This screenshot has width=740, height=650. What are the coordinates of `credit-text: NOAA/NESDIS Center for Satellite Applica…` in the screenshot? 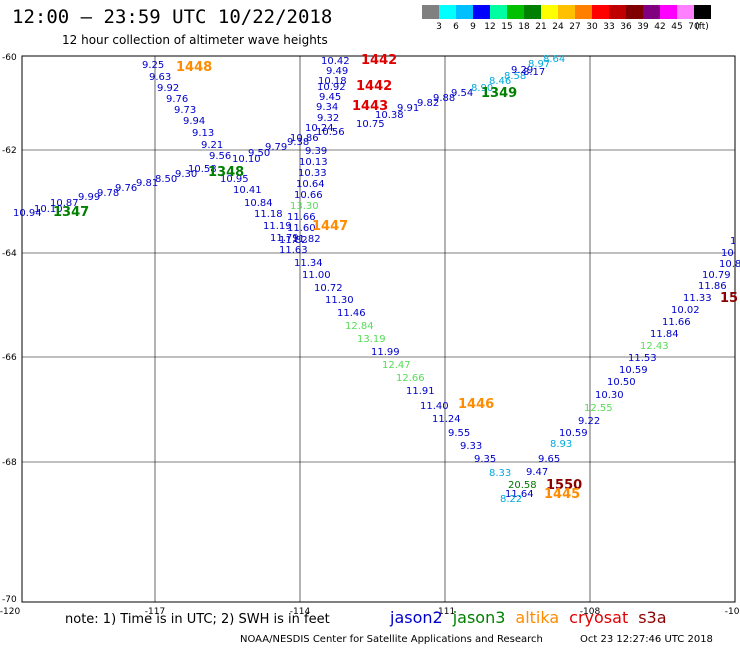 It's located at (391, 639).